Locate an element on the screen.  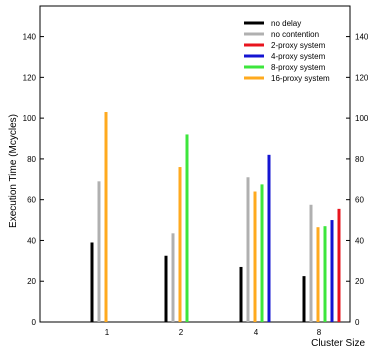
legend-label: 16-proxy system is located at coordinates (300, 78).